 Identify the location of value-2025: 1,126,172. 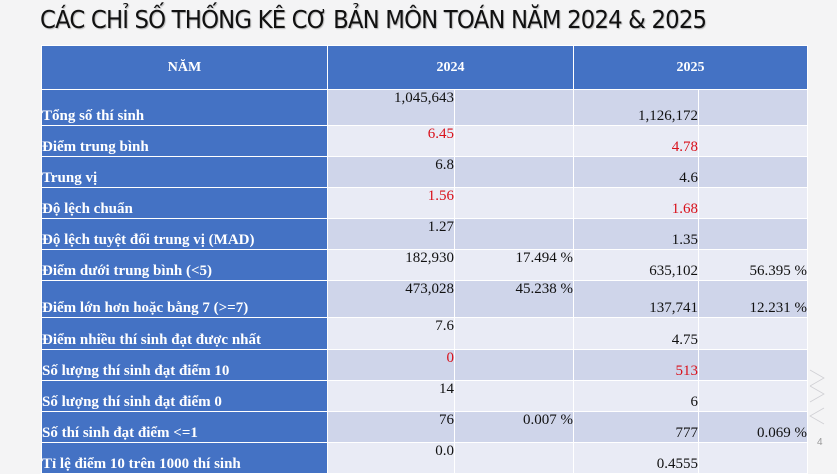
(636, 107).